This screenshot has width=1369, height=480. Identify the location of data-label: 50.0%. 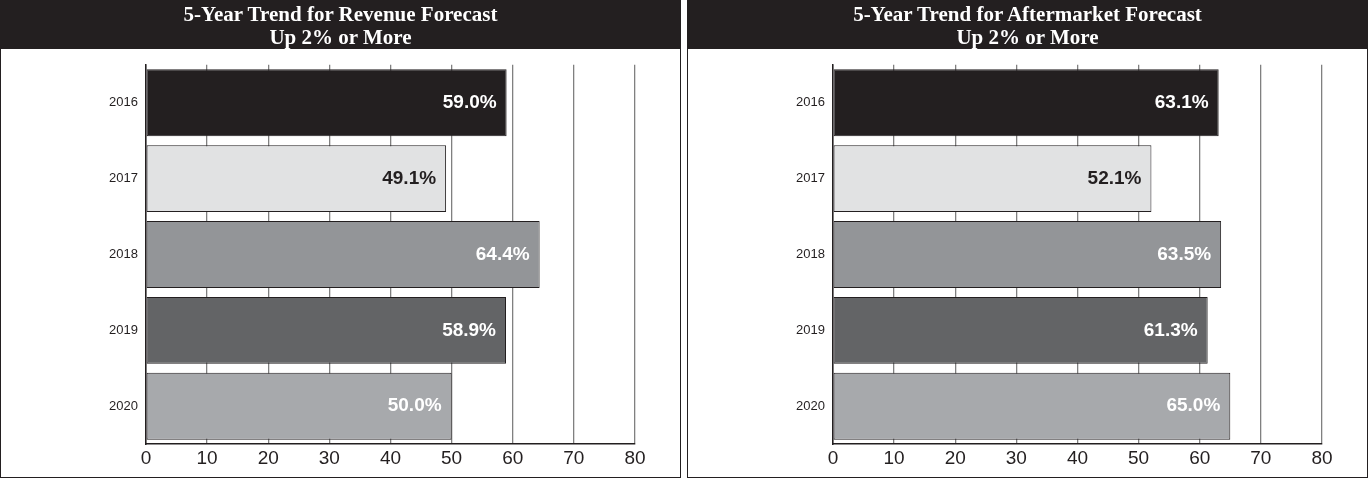
(414, 405).